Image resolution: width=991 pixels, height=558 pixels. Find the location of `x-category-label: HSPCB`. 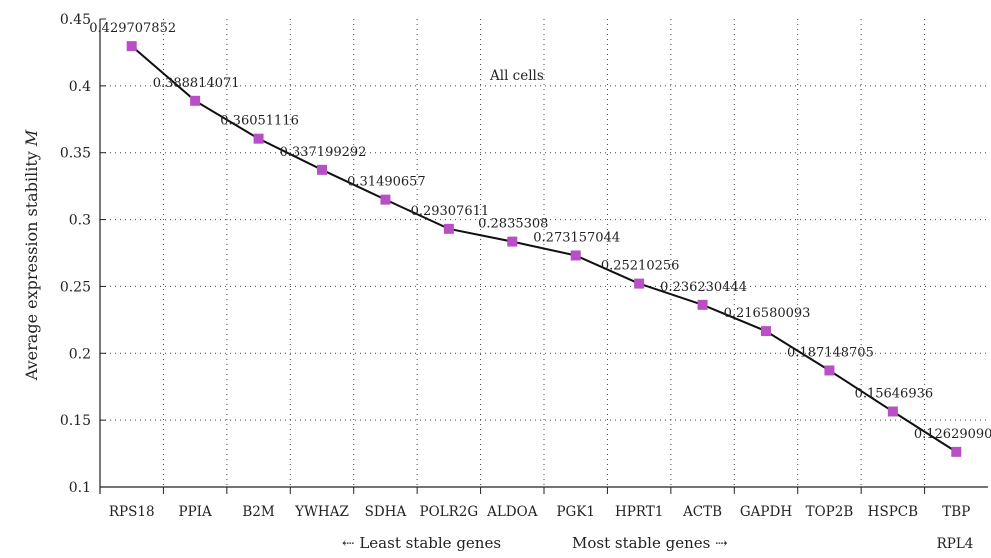

x-category-label: HSPCB is located at coordinates (893, 512).